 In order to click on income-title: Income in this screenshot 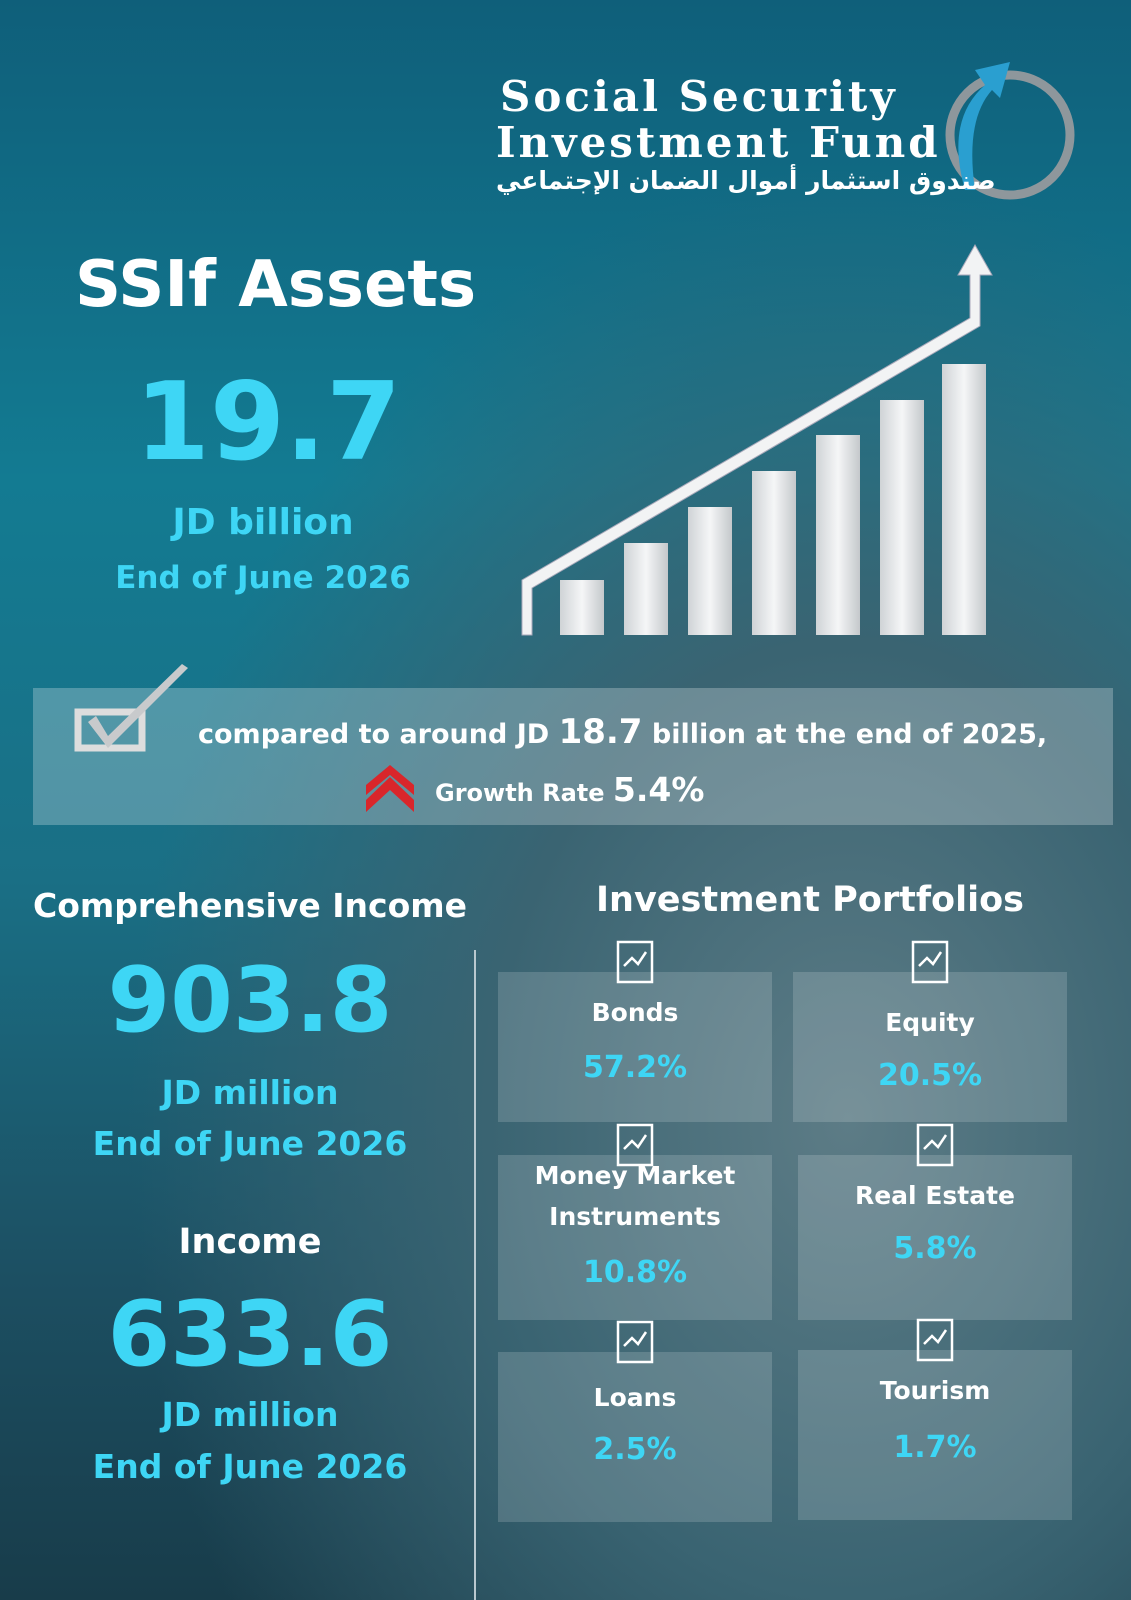, I will do `click(250, 1242)`.